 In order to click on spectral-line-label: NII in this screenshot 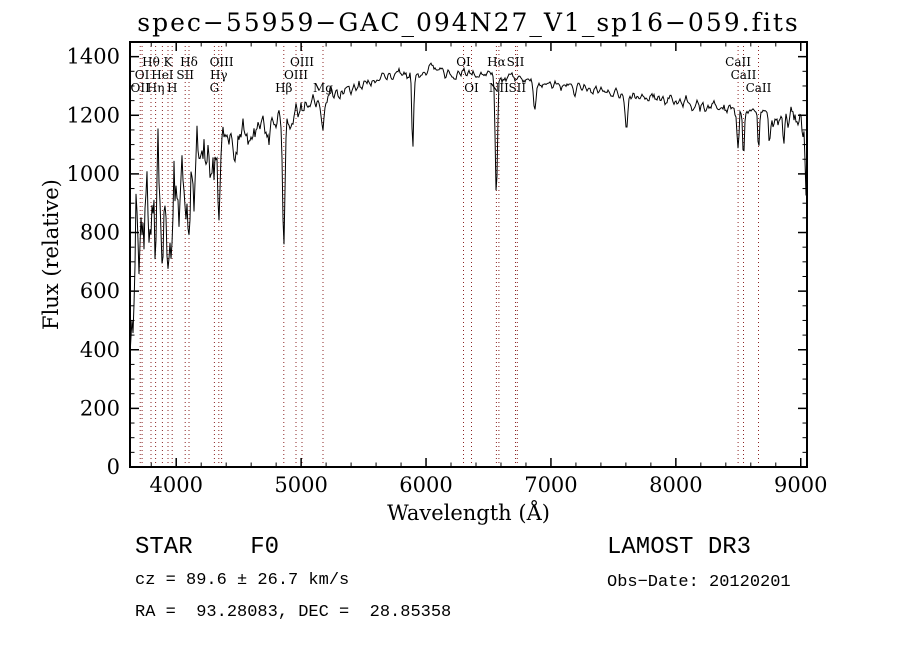, I will do `click(499, 88)`.